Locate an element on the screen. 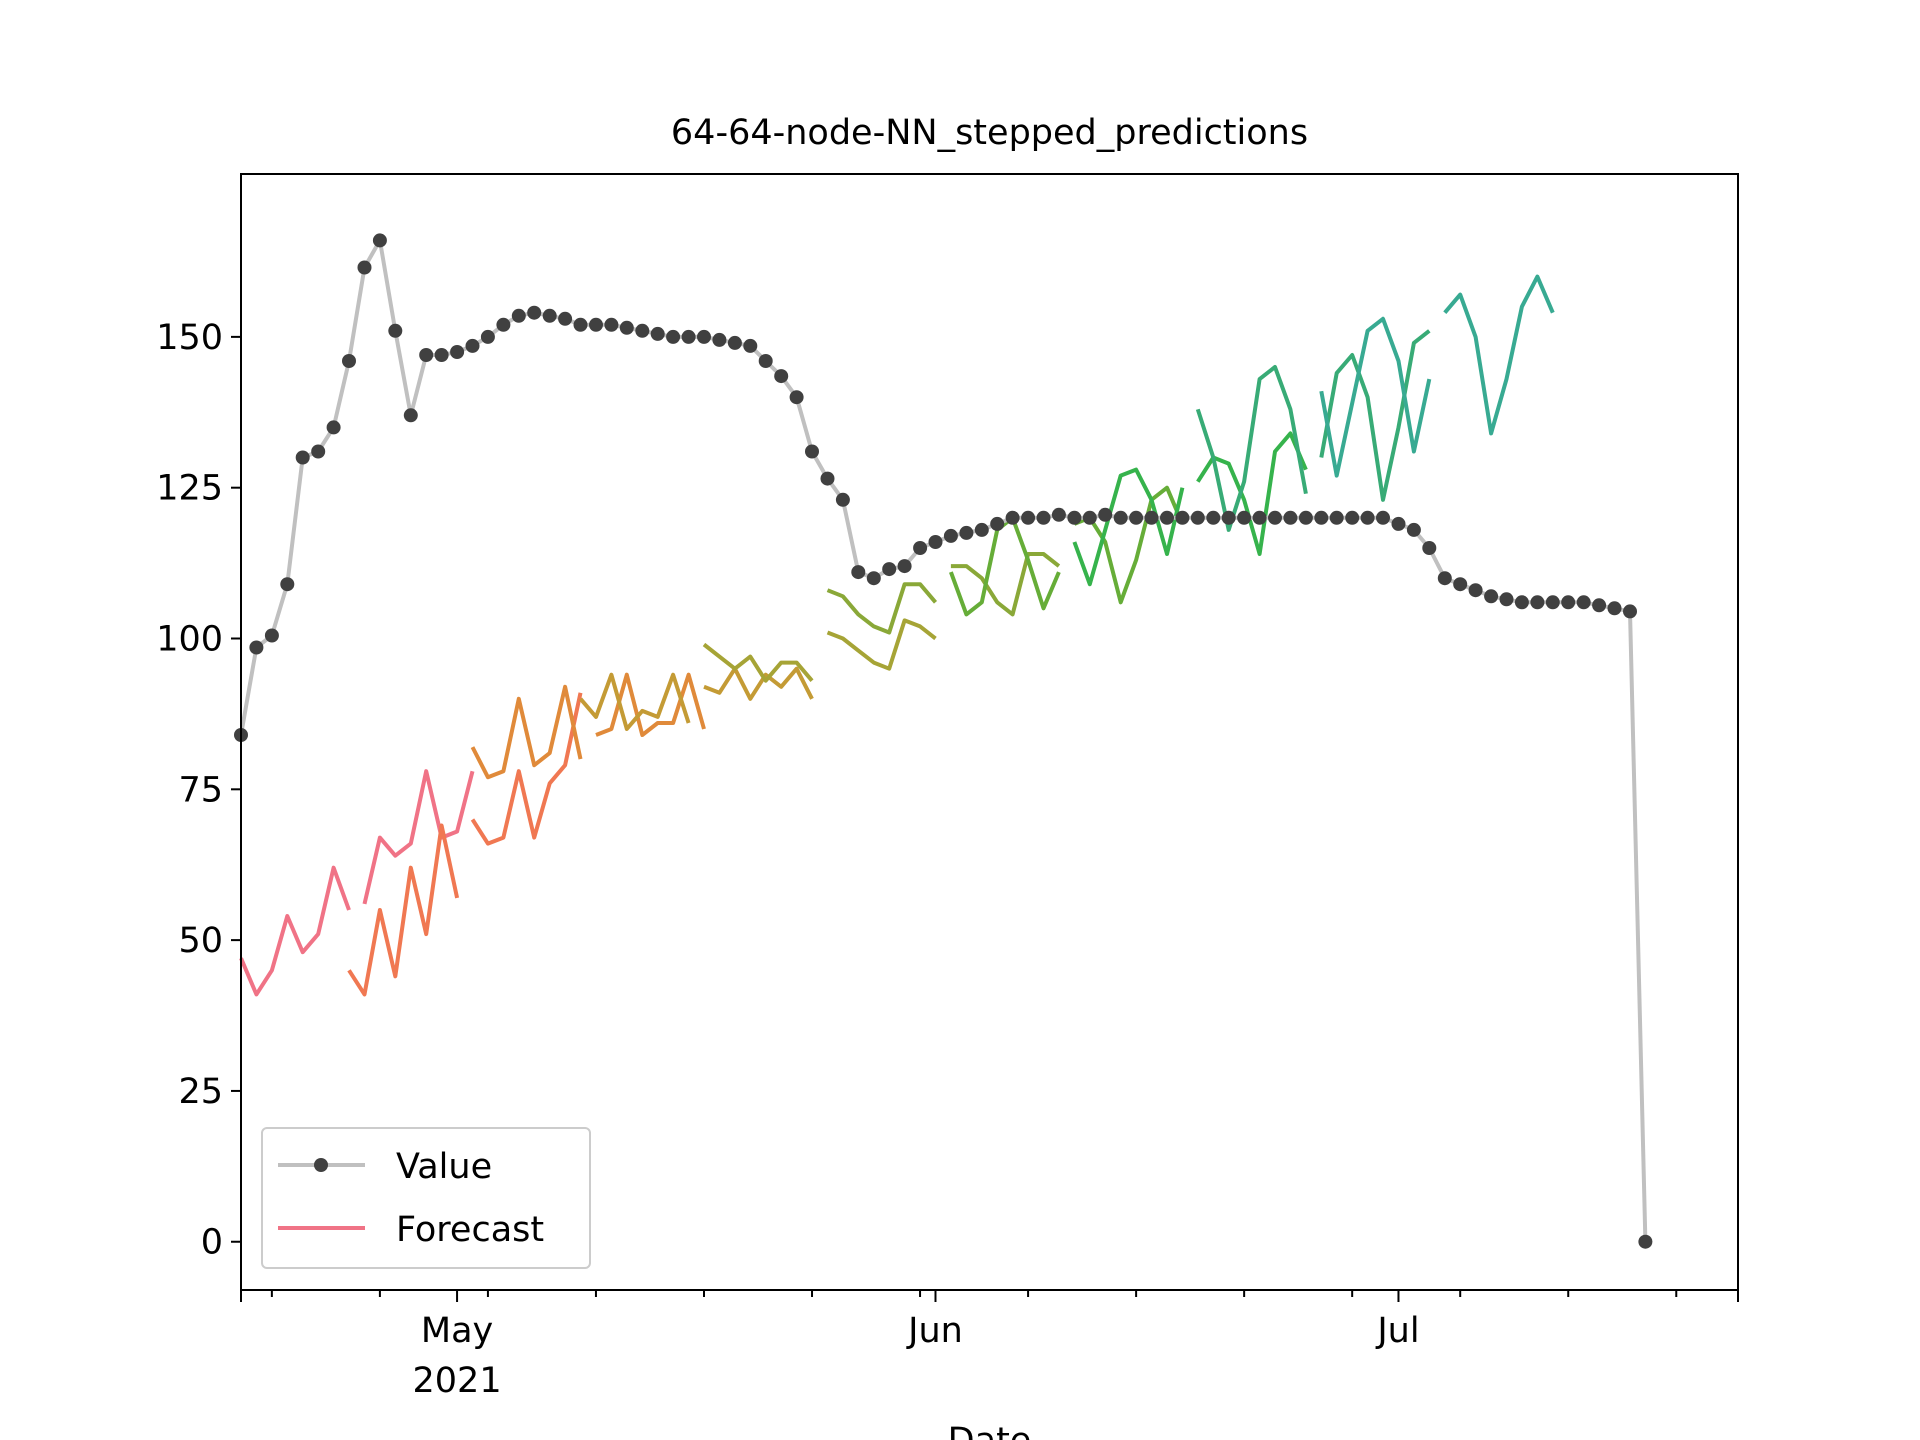 Image resolution: width=1920 pixels, height=1440 pixels. x-tick-label: Jul is located at coordinates (1397, 1331).